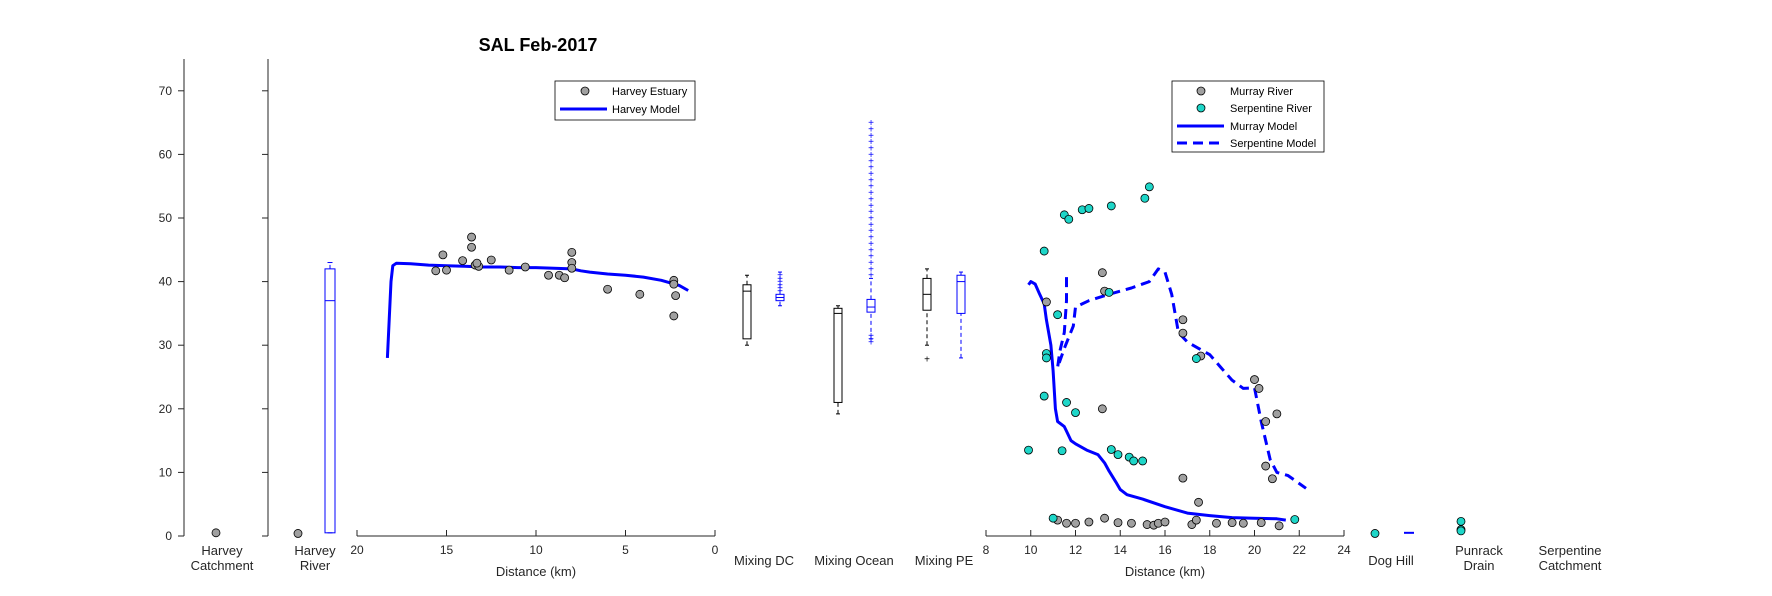 The image size is (1772, 596). Describe the element at coordinates (1261, 92) in the screenshot. I see `murray-legend-label-murray: Murray River` at that location.